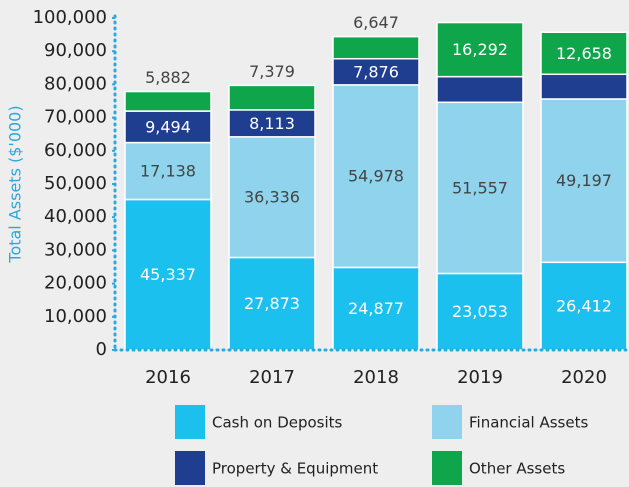 The image size is (629, 487). Describe the element at coordinates (376, 377) in the screenshot. I see `x-tick-label: 2018` at that location.